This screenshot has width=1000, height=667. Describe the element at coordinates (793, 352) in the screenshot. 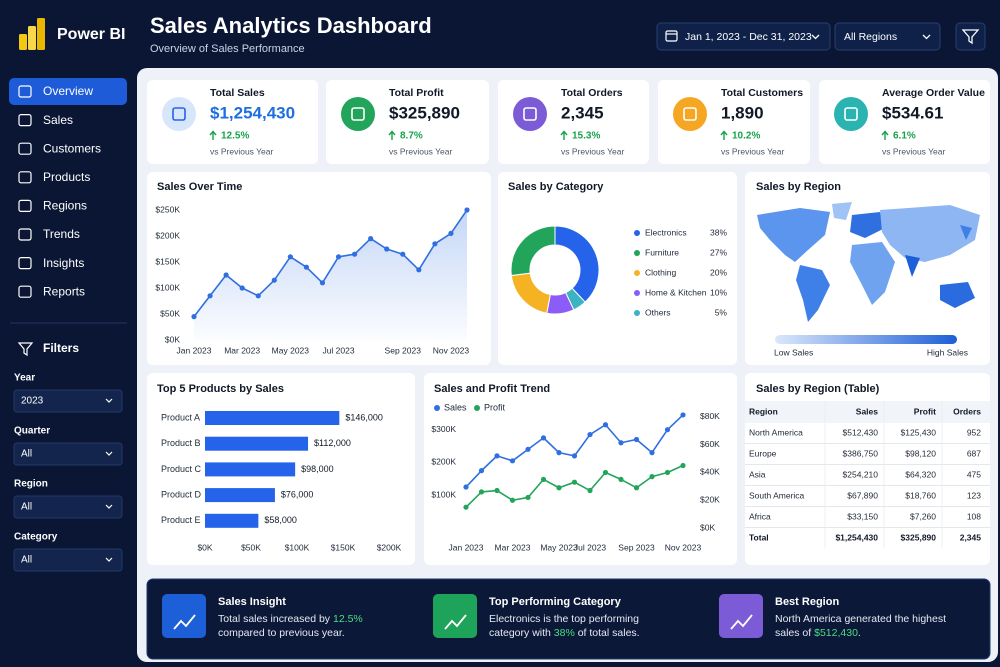

I see `legend-label: Low Sales` at that location.